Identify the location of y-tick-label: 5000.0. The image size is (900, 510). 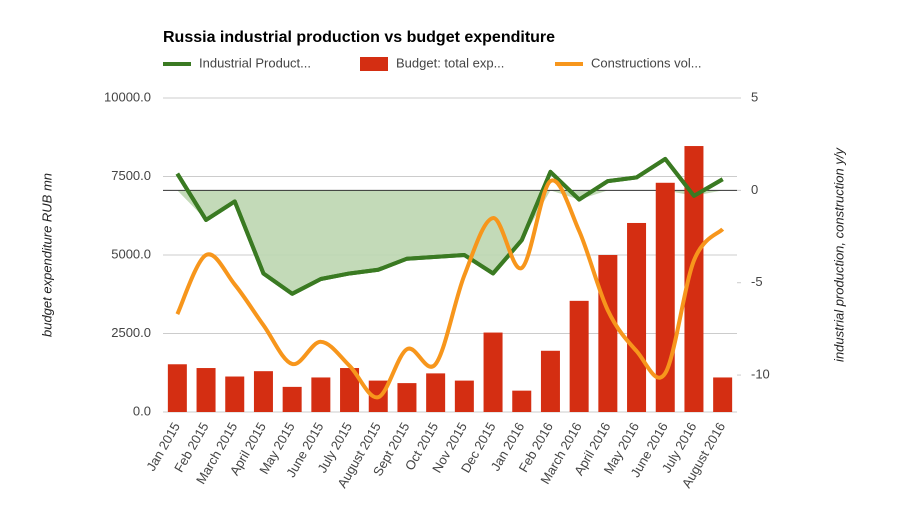
(131, 253).